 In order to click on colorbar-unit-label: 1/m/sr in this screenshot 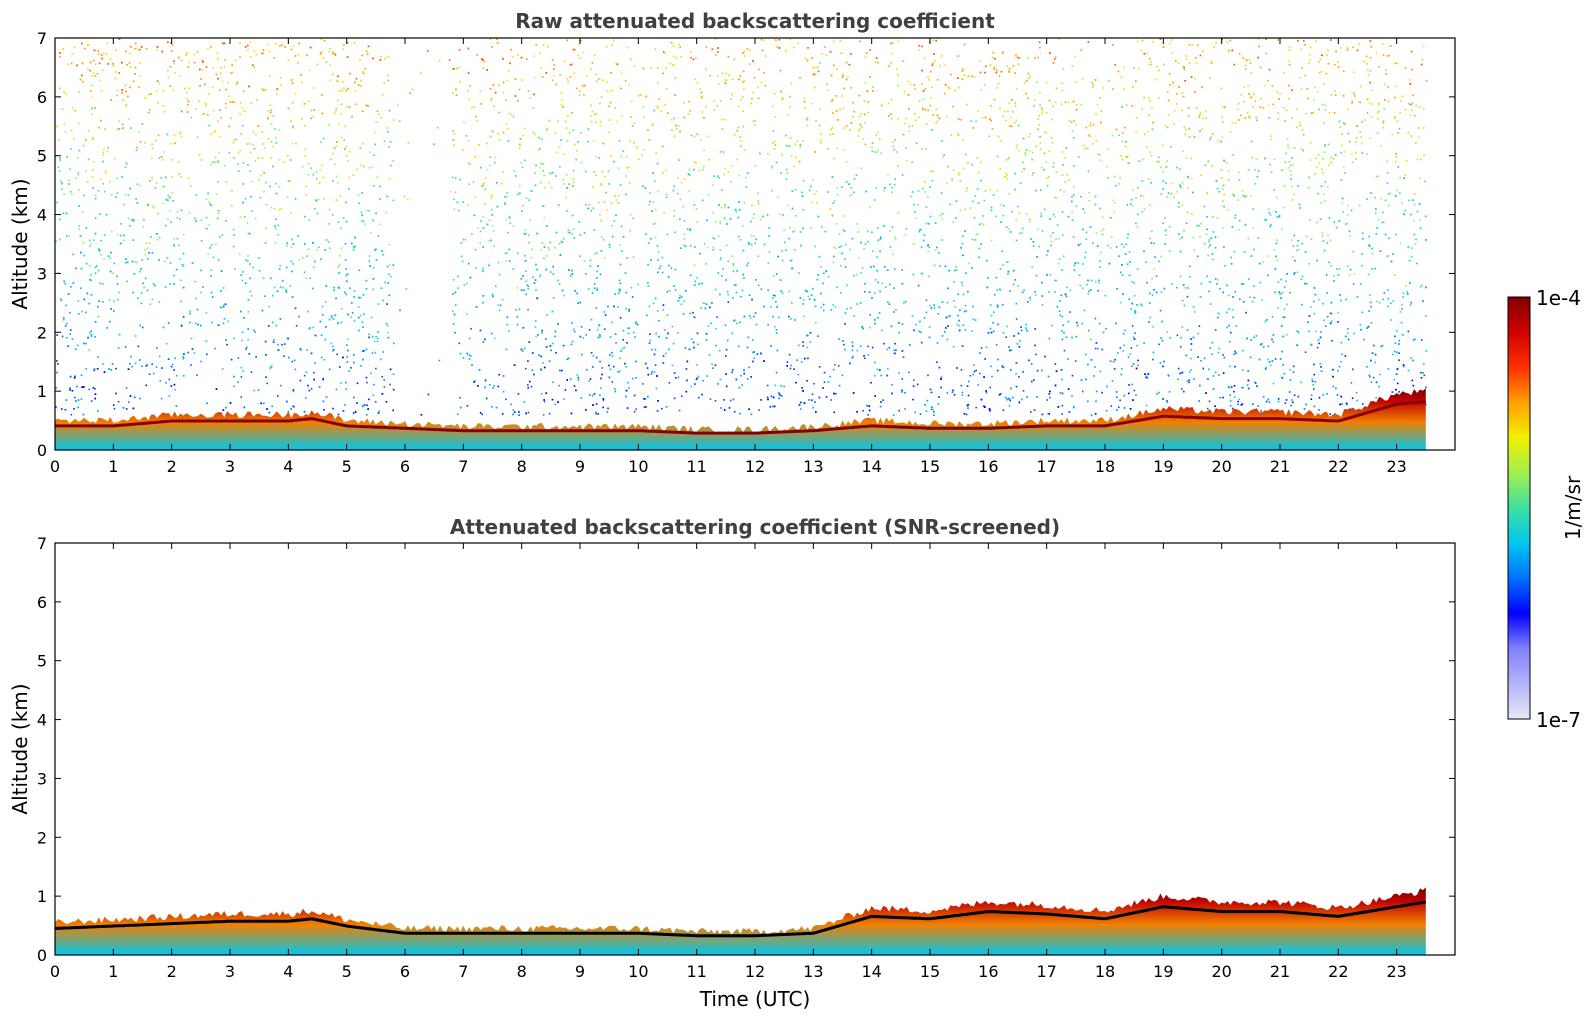, I will do `click(1573, 507)`.